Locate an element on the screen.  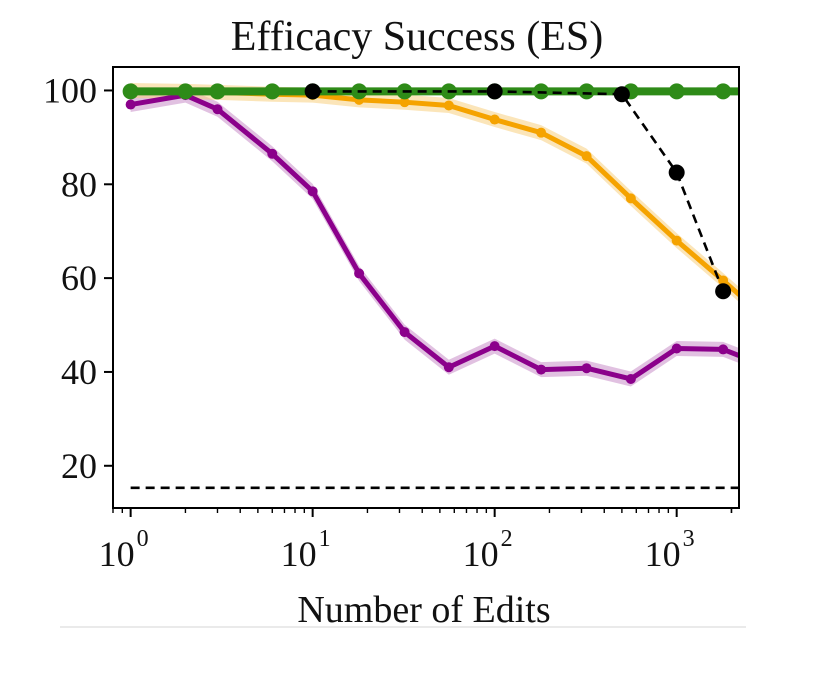
y-tick-label: 60 is located at coordinates (79, 278).